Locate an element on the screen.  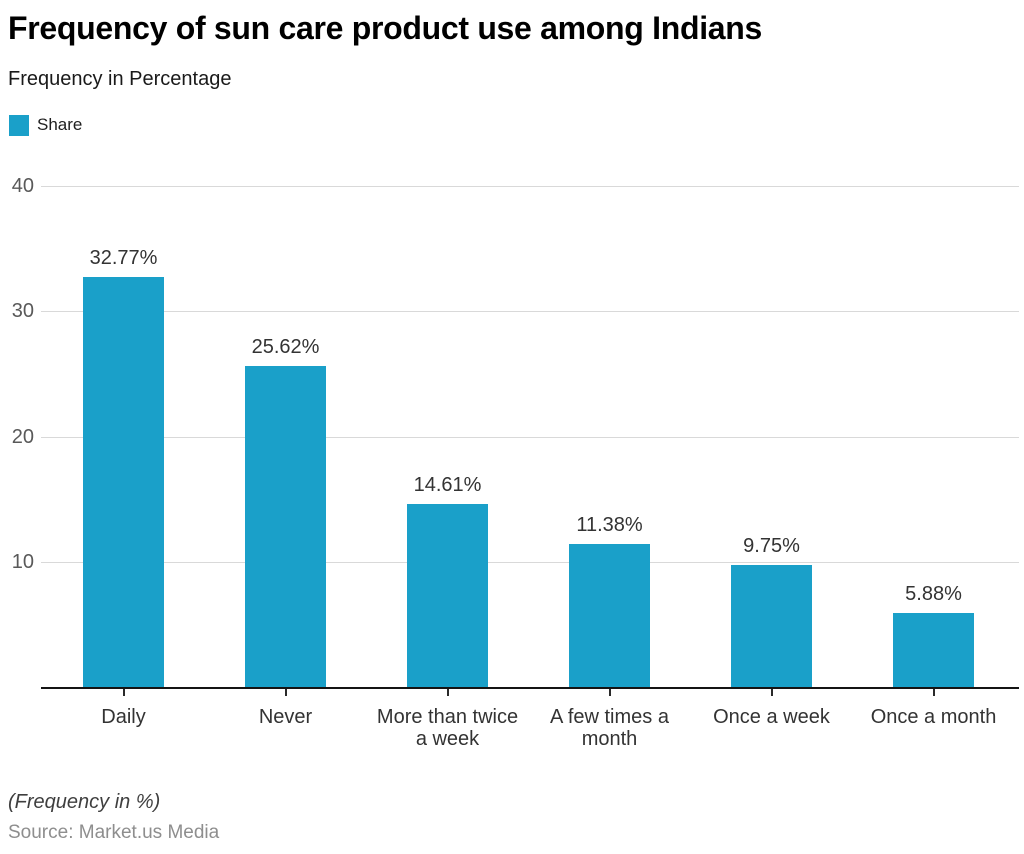
bar-value-label: 11.38% is located at coordinates (609, 525).